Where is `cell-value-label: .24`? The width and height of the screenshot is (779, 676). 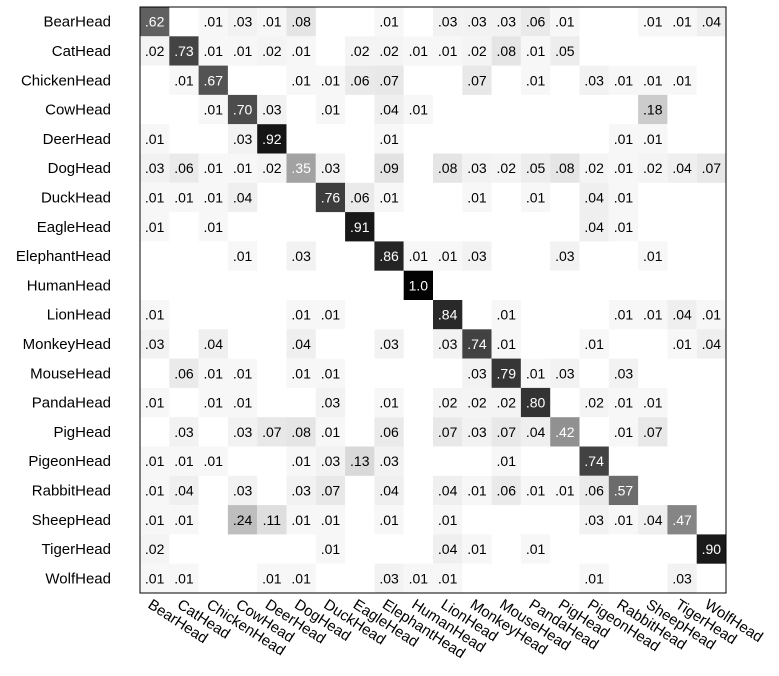 cell-value-label: .24 is located at coordinates (243, 520).